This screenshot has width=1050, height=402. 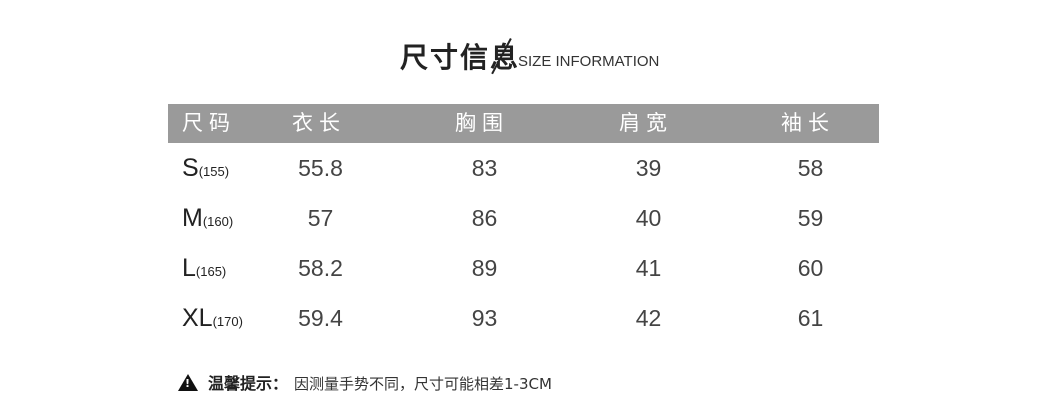 What do you see at coordinates (204, 268) in the screenshot?
I see `size-cell: L(165)` at bounding box center [204, 268].